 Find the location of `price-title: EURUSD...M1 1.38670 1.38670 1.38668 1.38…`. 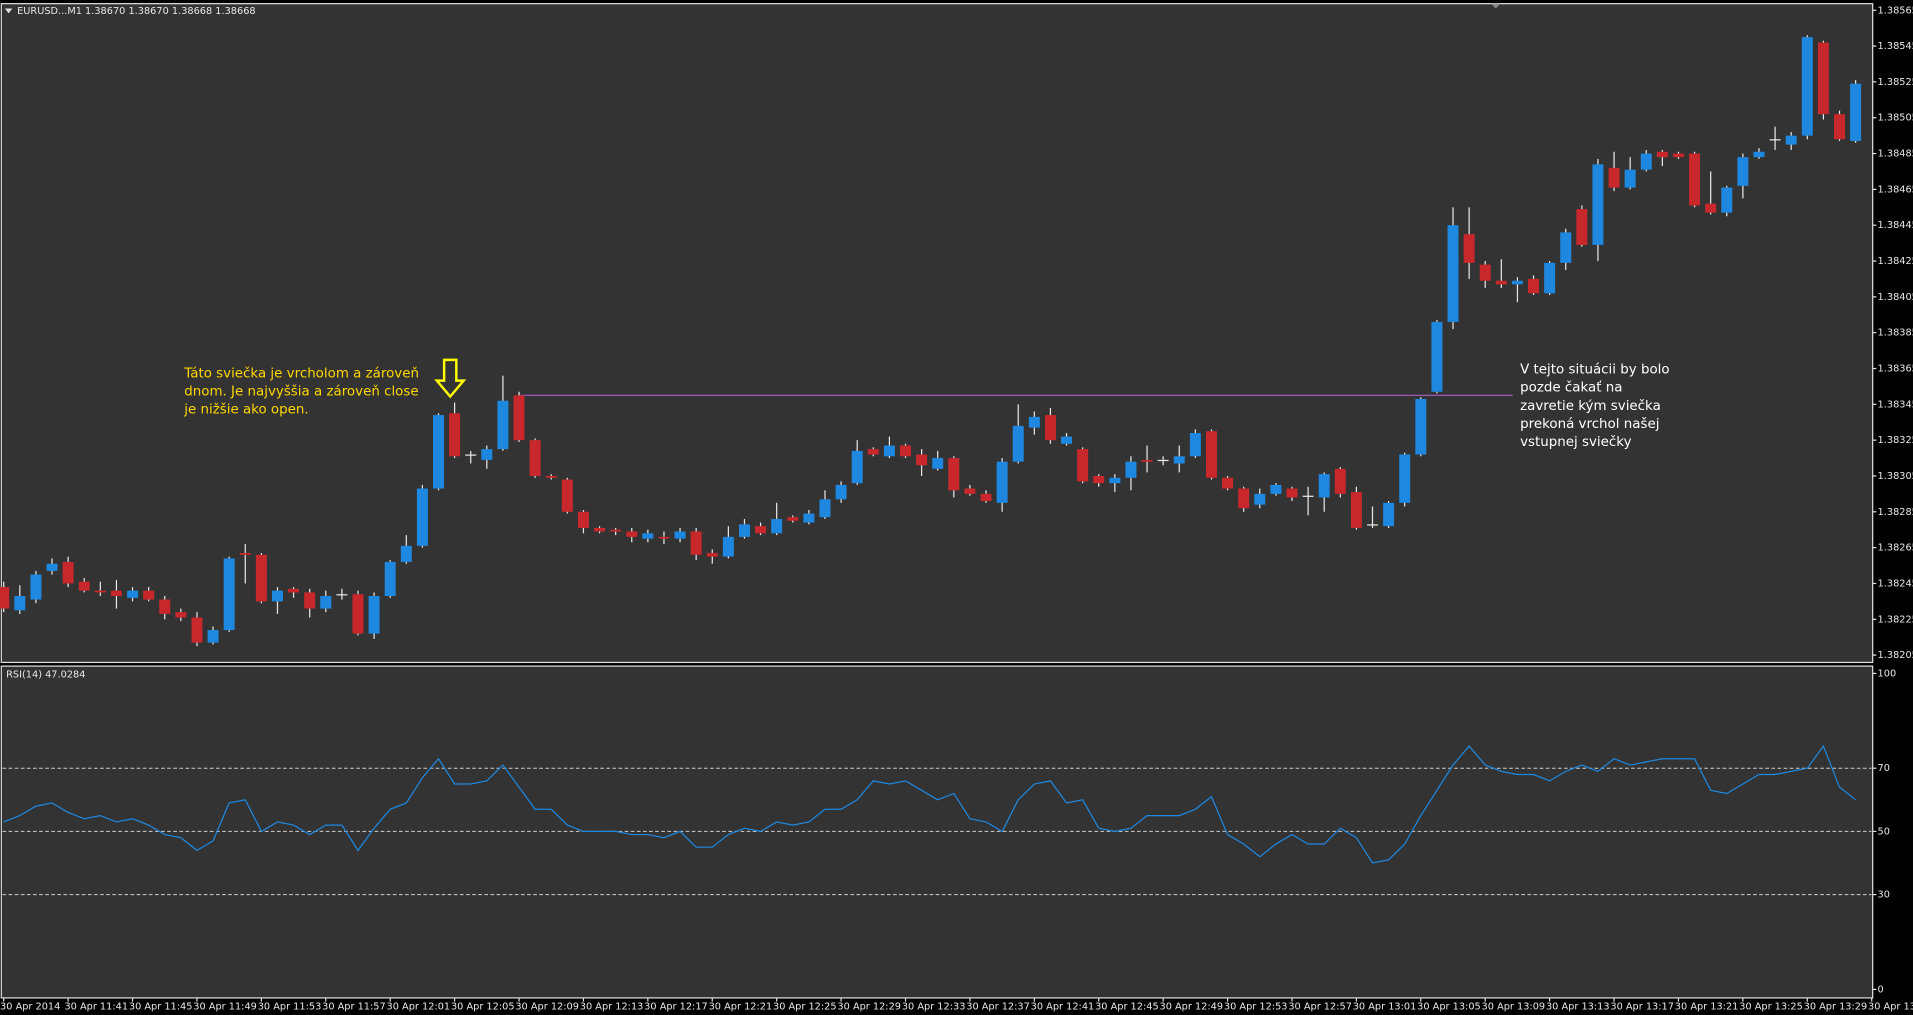

price-title: EURUSD...M1 1.38670 1.38670 1.38668 1.38… is located at coordinates (136, 11).